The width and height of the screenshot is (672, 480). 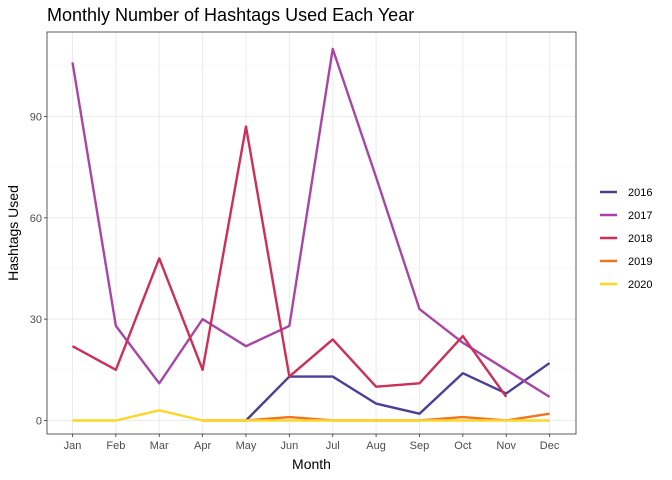 I want to click on x-tick-label: Nov, so click(x=506, y=446).